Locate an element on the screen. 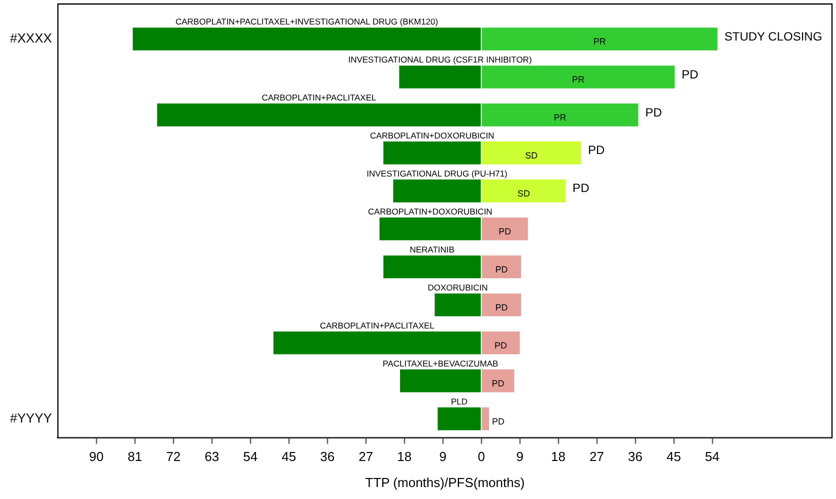 This screenshot has height=499, width=836. x-tick-label: 0 is located at coordinates (481, 456).